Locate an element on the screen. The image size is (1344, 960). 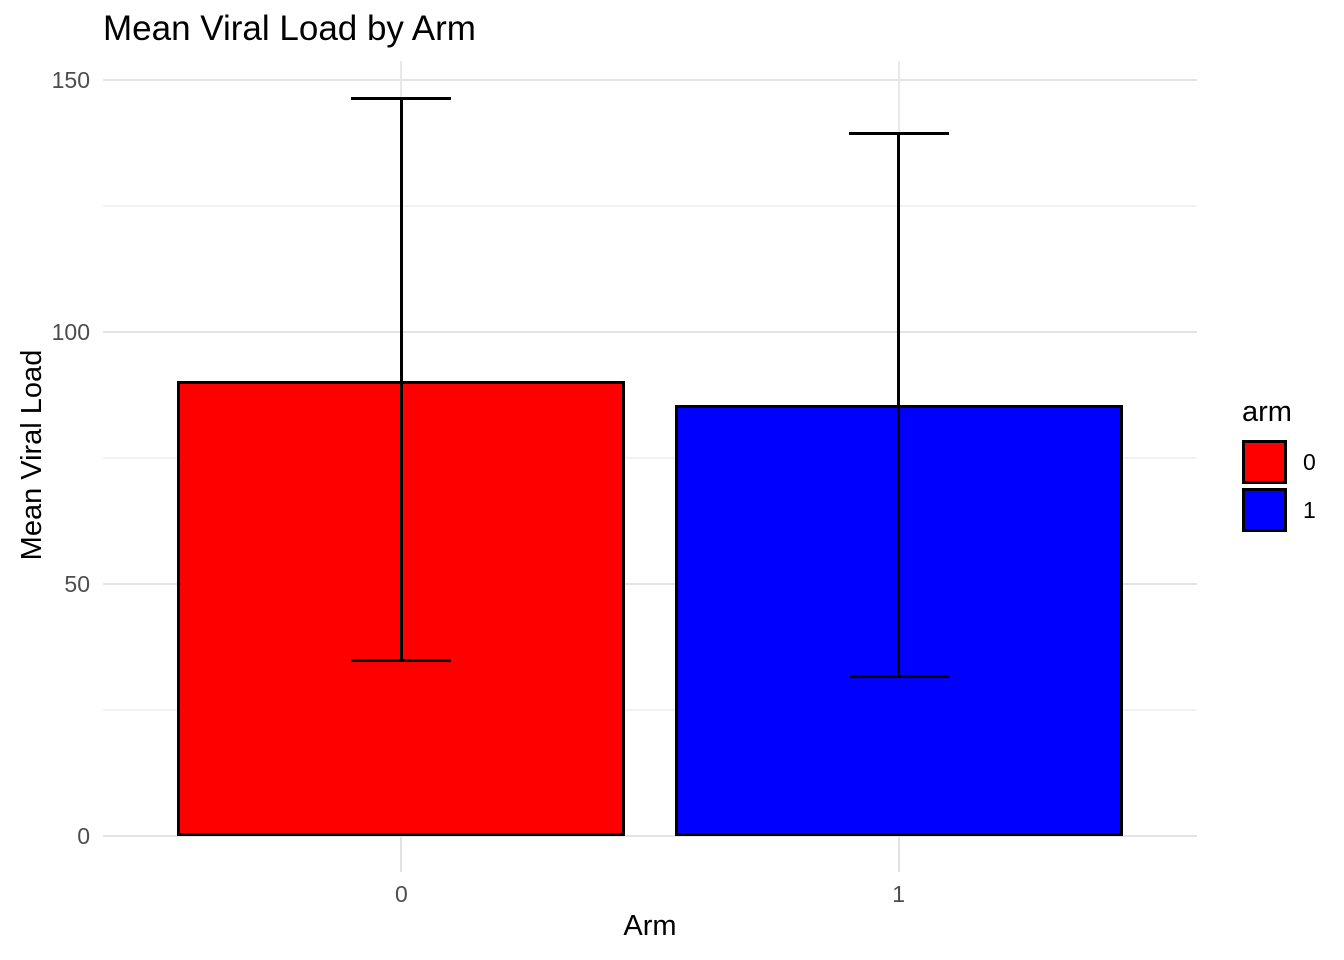
legend-item-1: 1 is located at coordinates (1279, 510).